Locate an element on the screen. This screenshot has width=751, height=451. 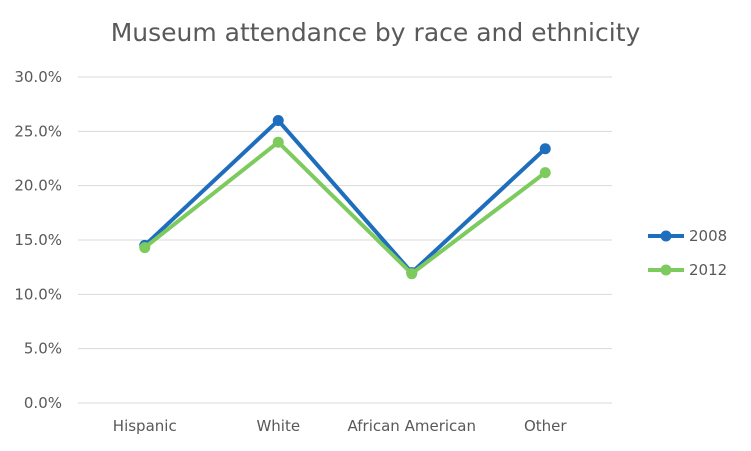
y-tick-label: 5.0% is located at coordinates (43, 349).